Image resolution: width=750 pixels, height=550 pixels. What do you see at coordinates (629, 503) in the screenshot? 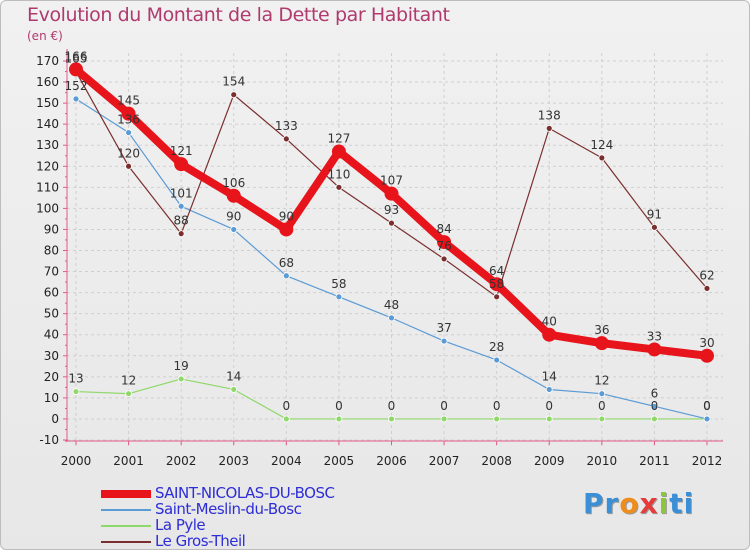
I see `logo-letter: o` at bounding box center [629, 503].